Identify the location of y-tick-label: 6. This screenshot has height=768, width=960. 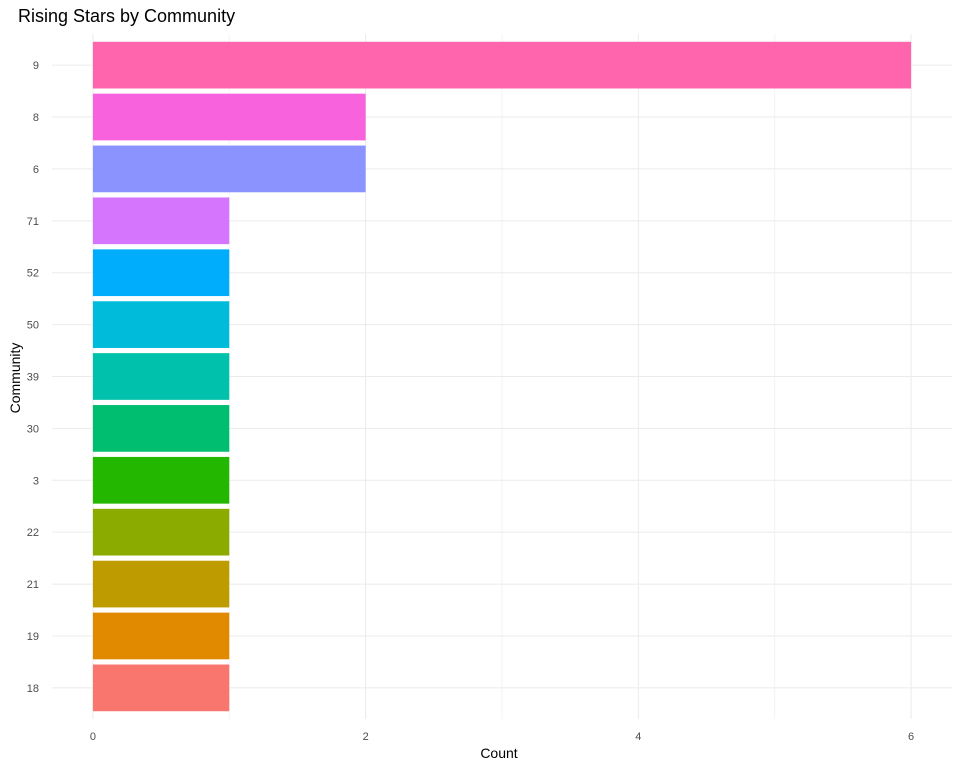
(36, 170).